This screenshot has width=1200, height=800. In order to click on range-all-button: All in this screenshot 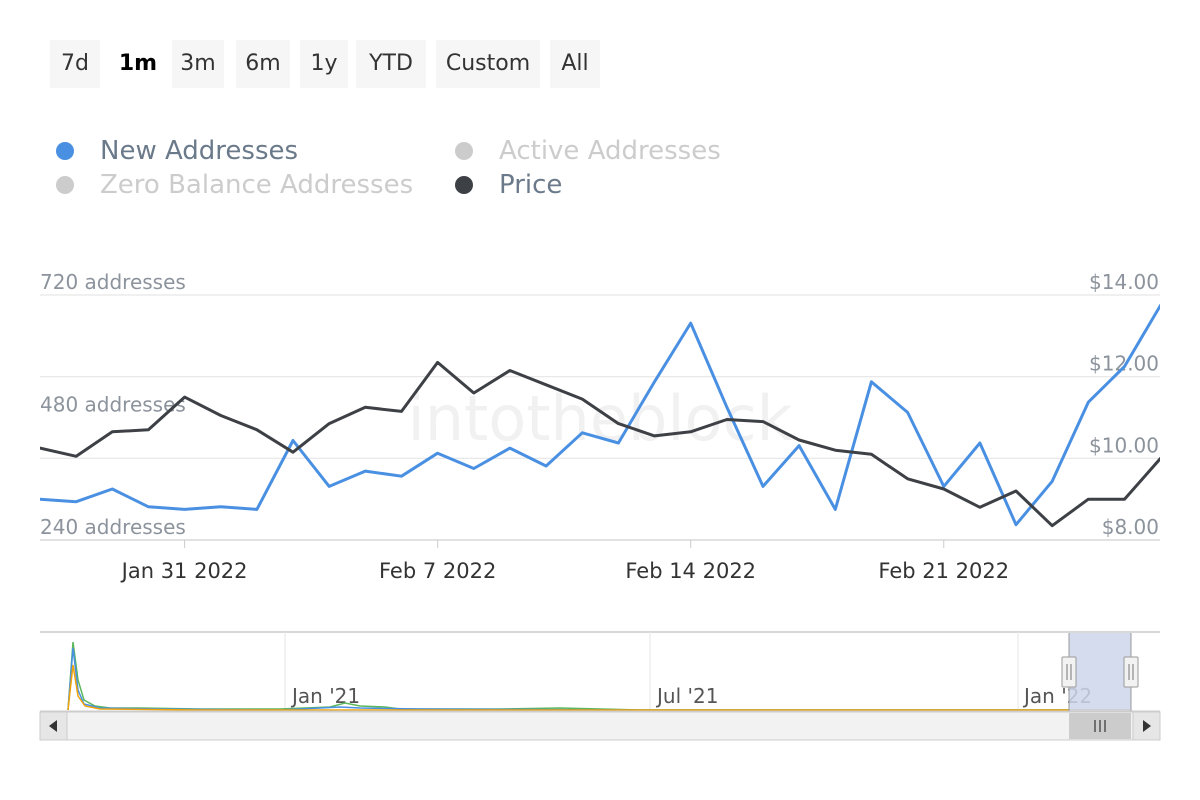, I will do `click(575, 64)`.